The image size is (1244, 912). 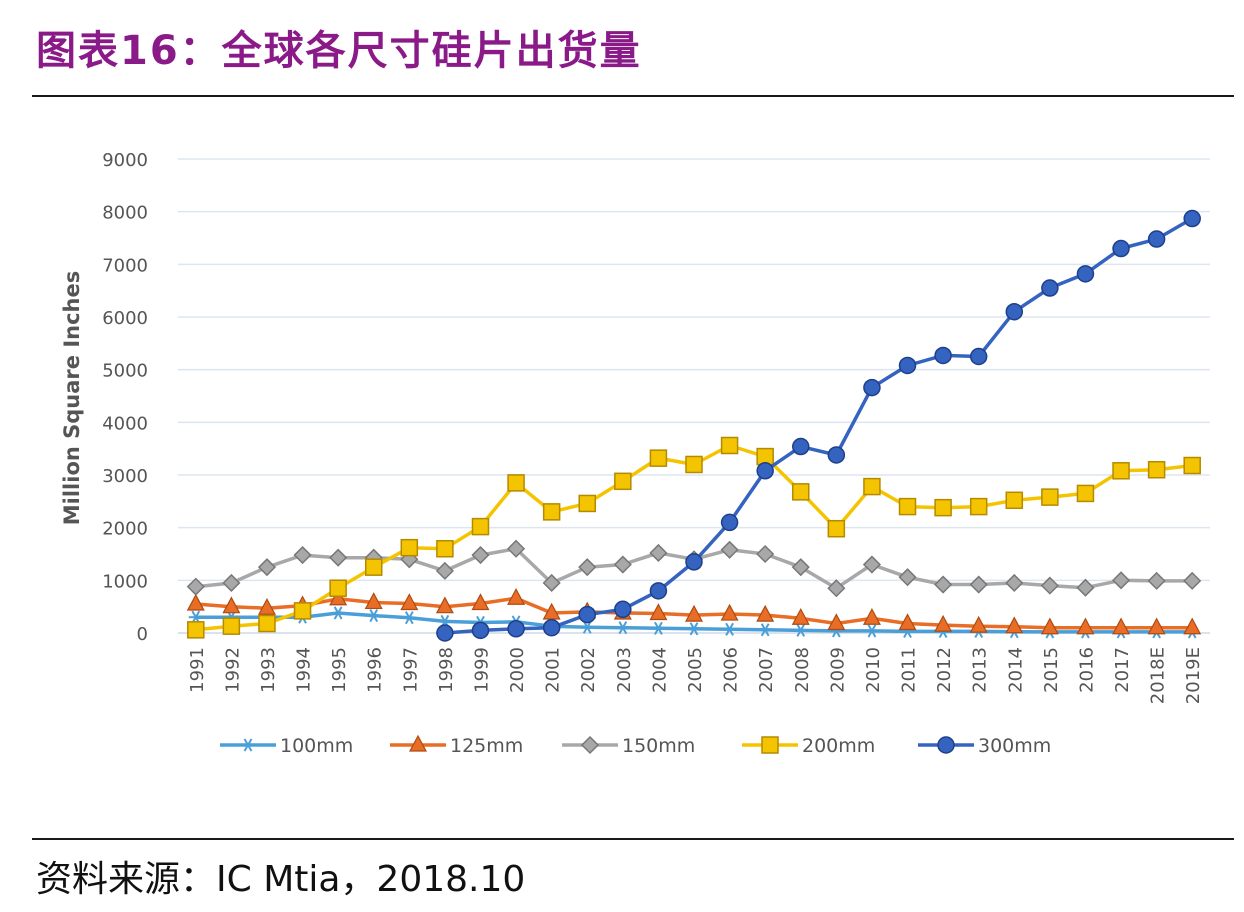 What do you see at coordinates (486, 746) in the screenshot?
I see `legend-label: 125mm` at bounding box center [486, 746].